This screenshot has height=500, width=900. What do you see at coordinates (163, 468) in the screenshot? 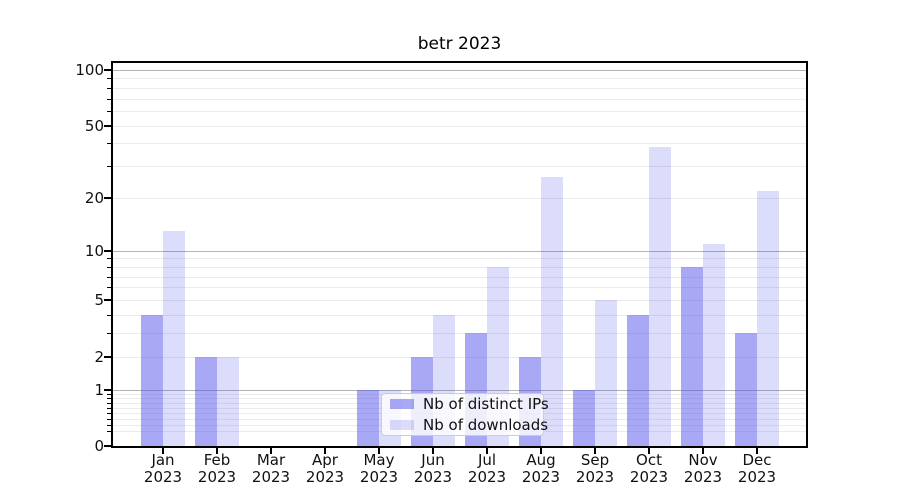
I see `x-tick-label-jan: Jan 2023` at bounding box center [163, 468].